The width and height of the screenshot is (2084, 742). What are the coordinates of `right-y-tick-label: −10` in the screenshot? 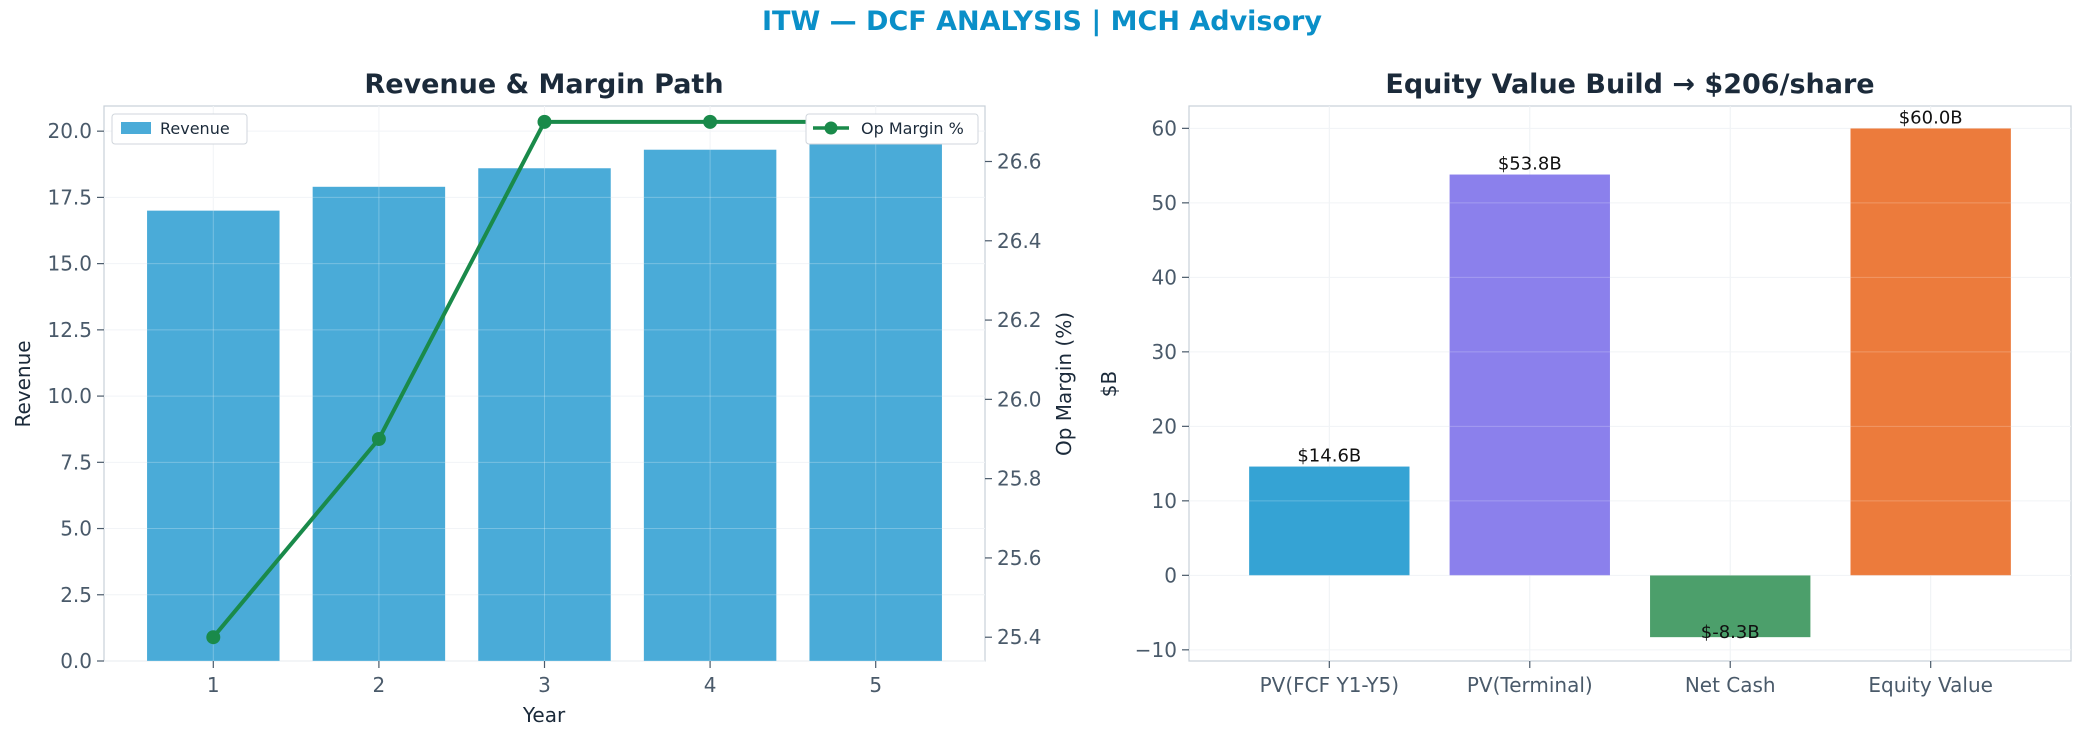 It's located at (1156, 650).